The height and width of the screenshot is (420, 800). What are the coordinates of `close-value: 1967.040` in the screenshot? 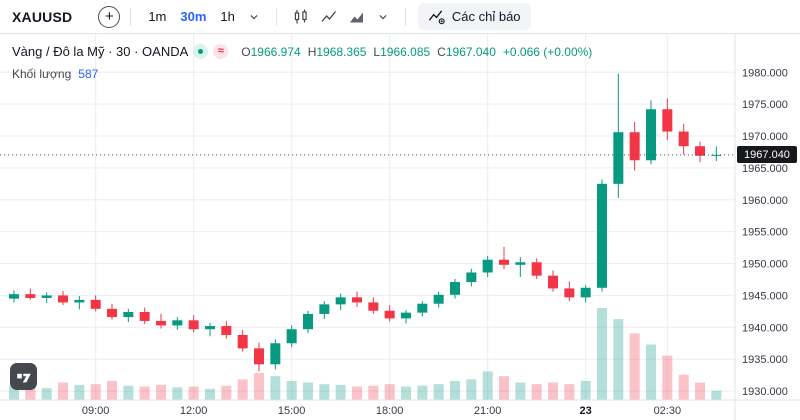 It's located at (470, 51).